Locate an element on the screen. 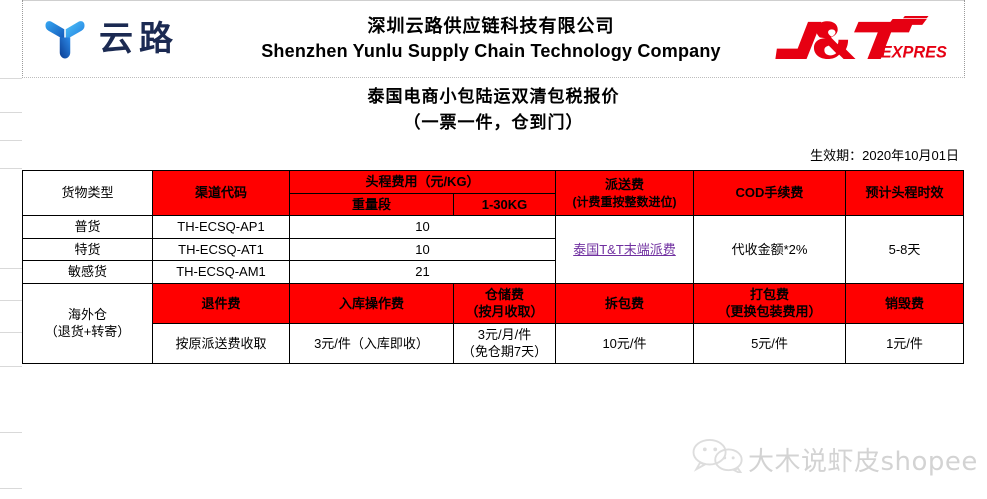 This screenshot has height=499, width=987. header-eta: 预计头程时效 is located at coordinates (904, 193).